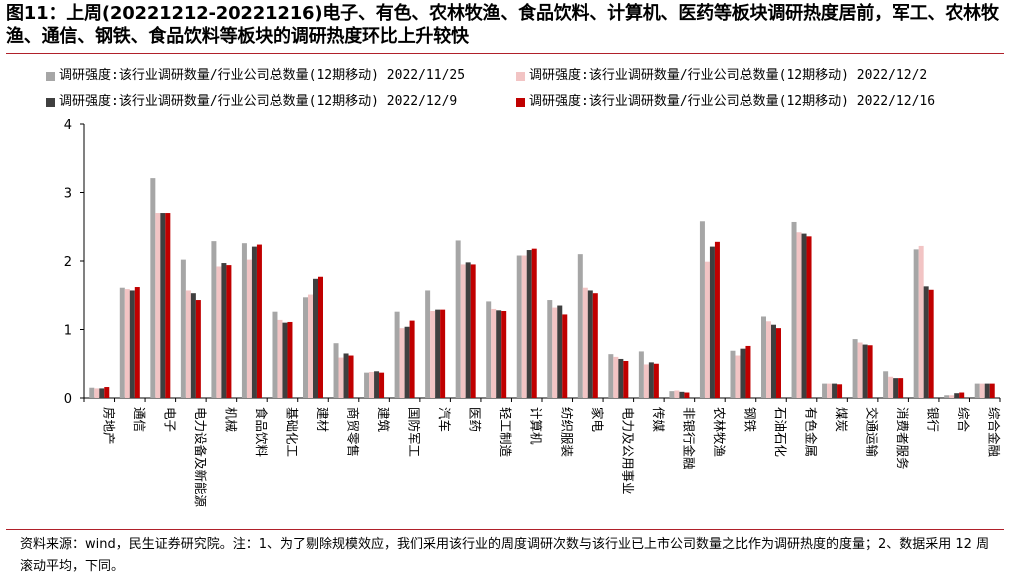 The height and width of the screenshot is (582, 1016). I want to click on x-tick-label: 煤炭, so click(841, 419).